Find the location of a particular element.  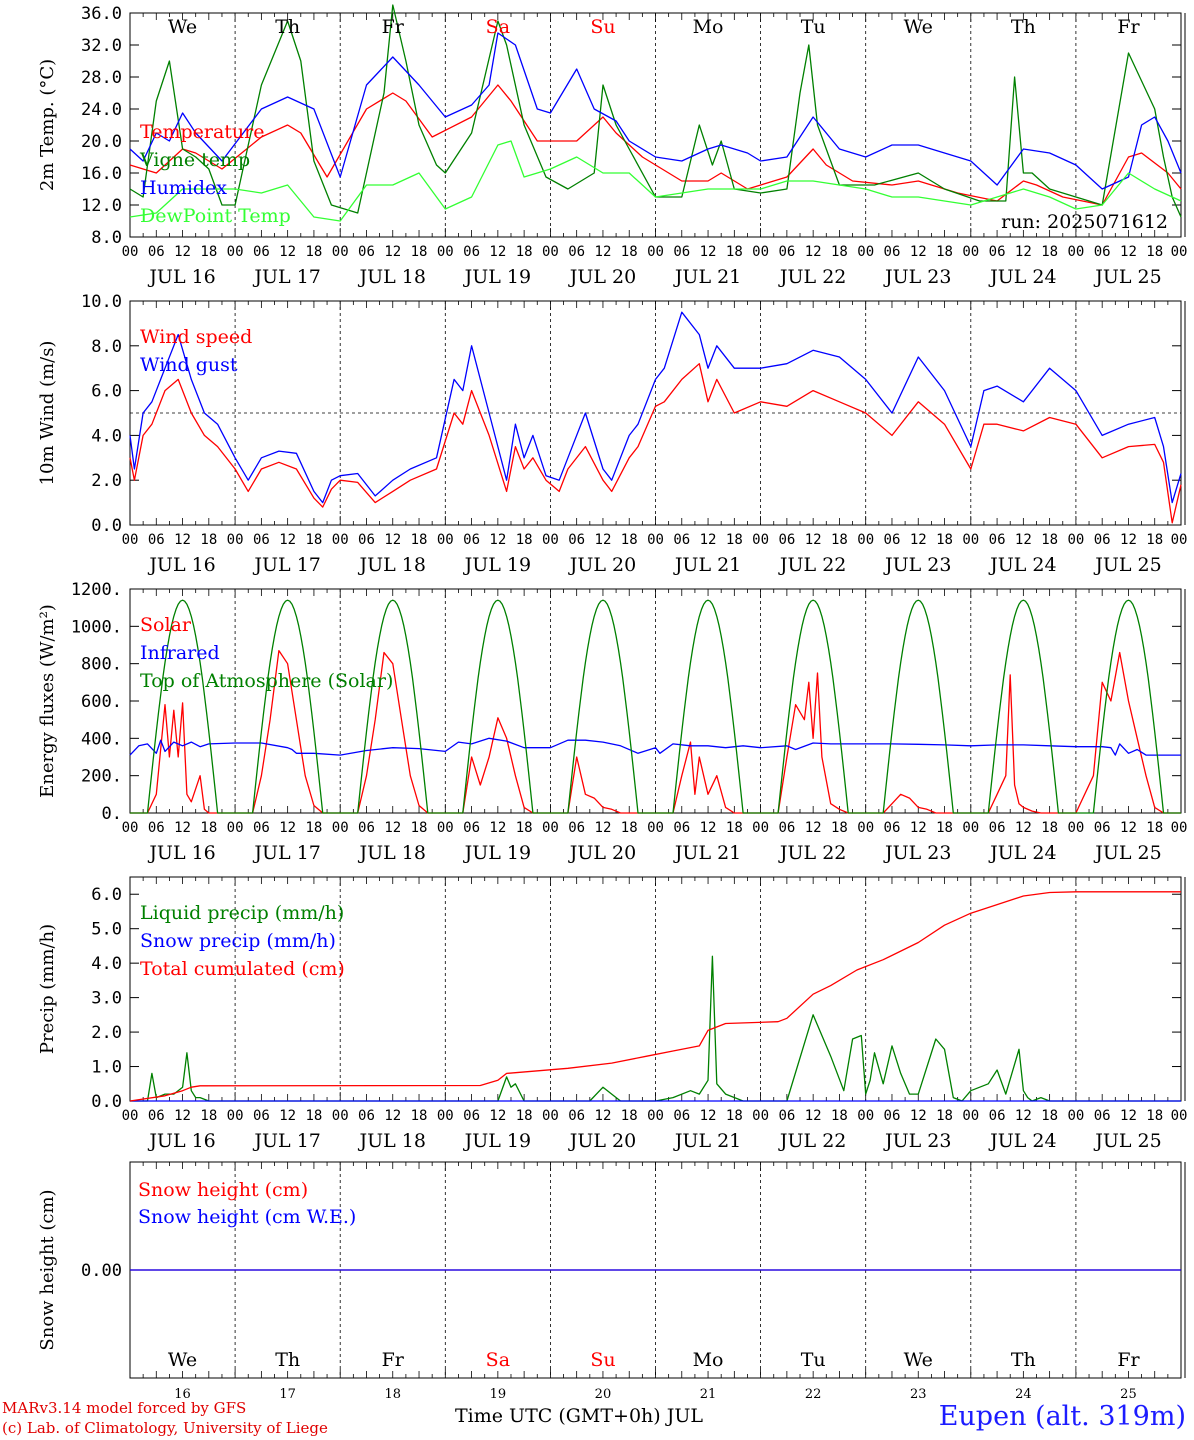

legend-entry: Humidex is located at coordinates (183, 188).